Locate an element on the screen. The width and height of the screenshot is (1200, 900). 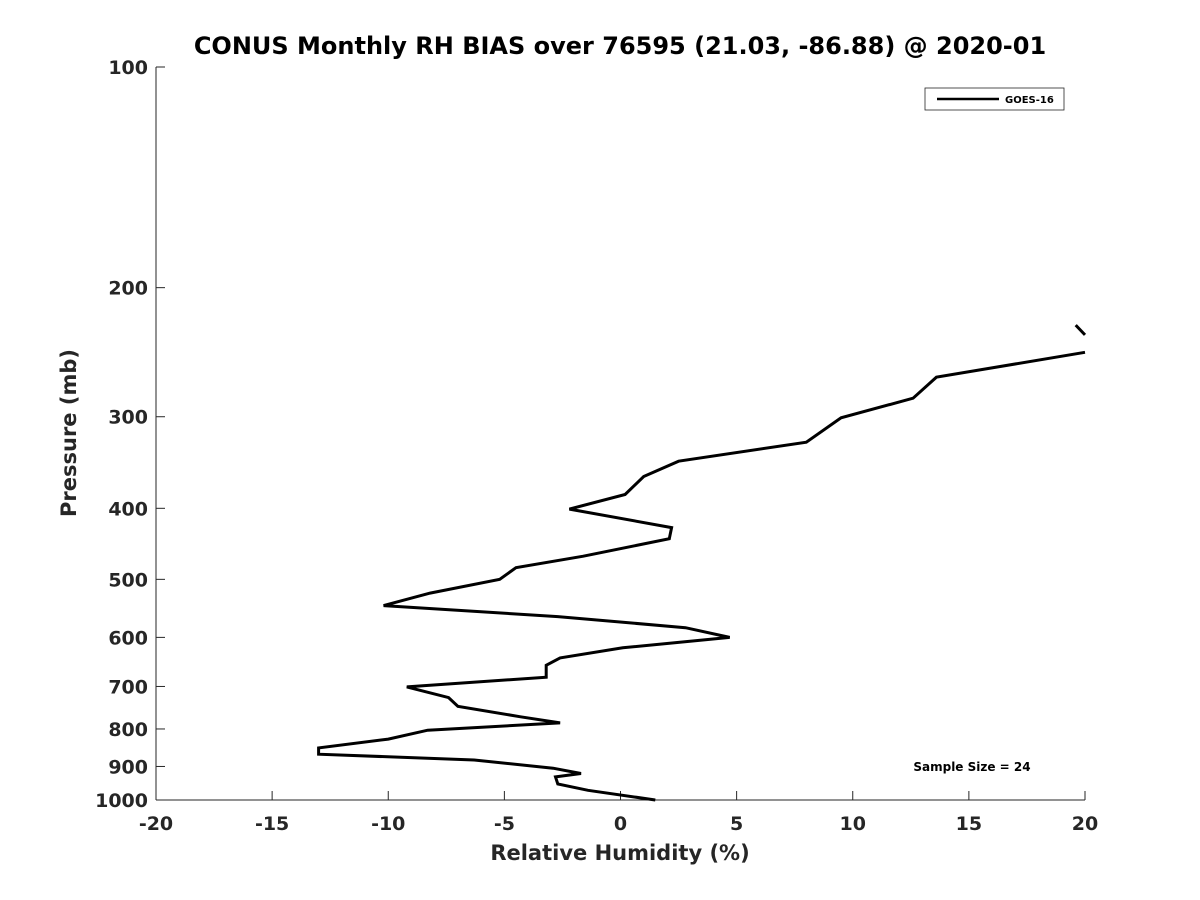
y-tick-label: 300 is located at coordinates (128, 418).